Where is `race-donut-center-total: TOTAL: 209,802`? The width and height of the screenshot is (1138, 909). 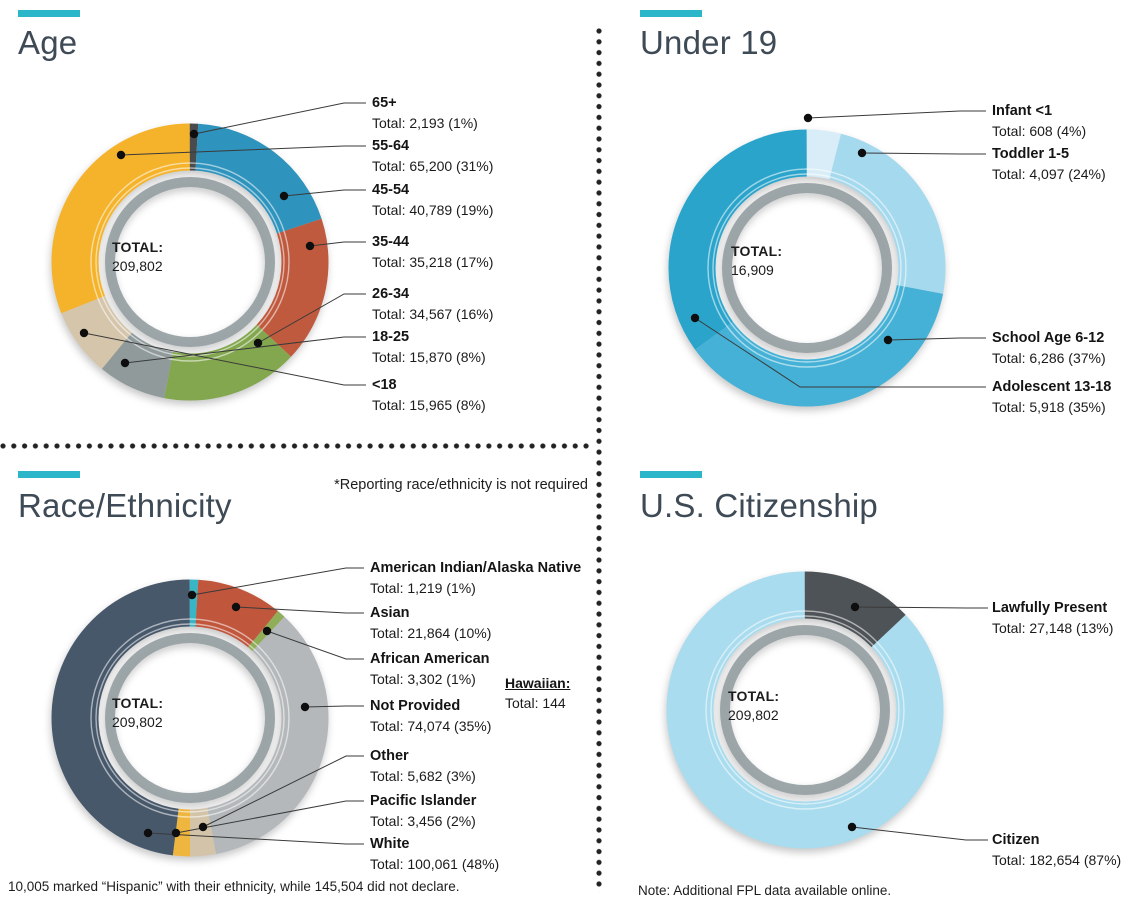 race-donut-center-total: TOTAL: 209,802 is located at coordinates (137, 713).